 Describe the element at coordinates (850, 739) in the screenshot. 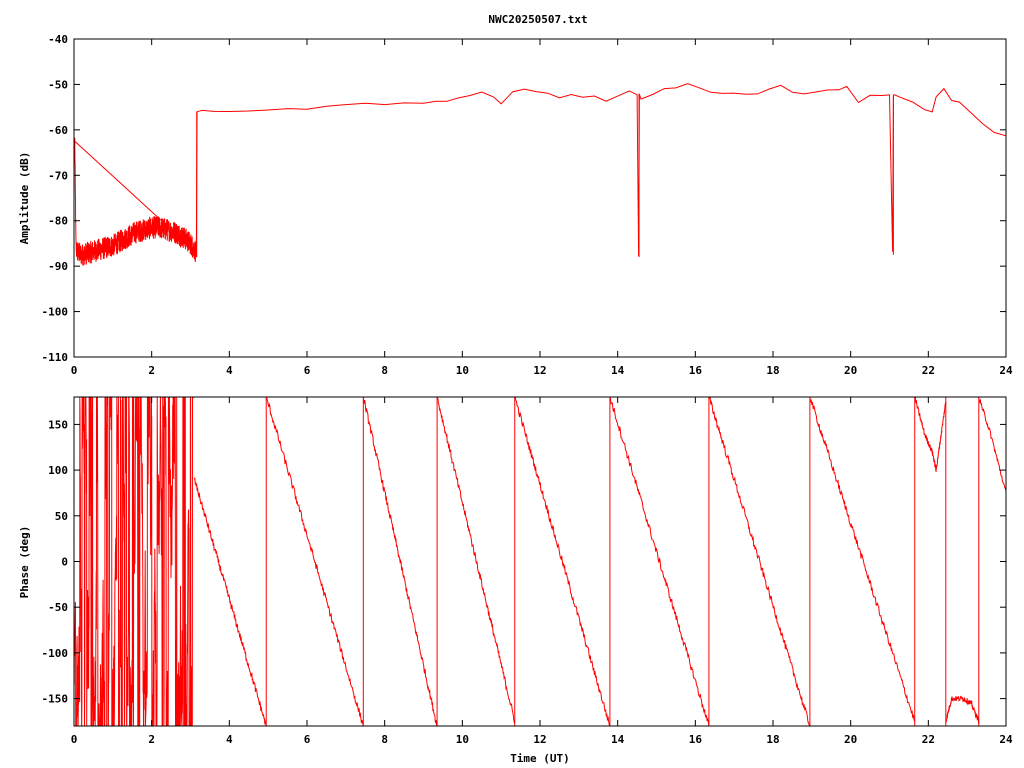

I see `phase-x-tick-label: 20` at that location.